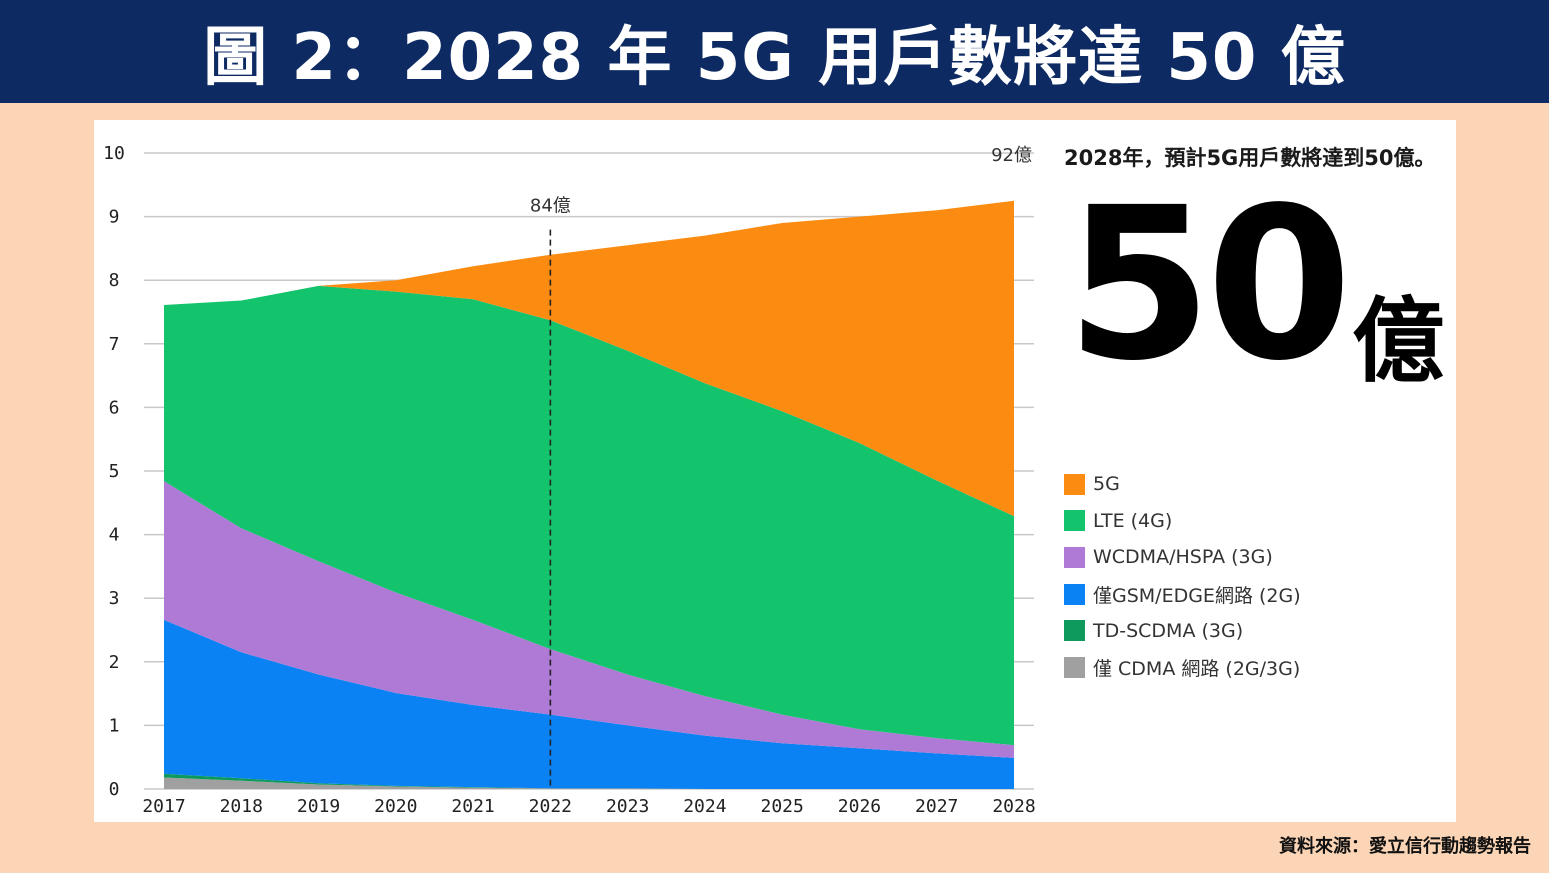  Describe the element at coordinates (114, 153) in the screenshot. I see `y-tick-label: 10` at that location.